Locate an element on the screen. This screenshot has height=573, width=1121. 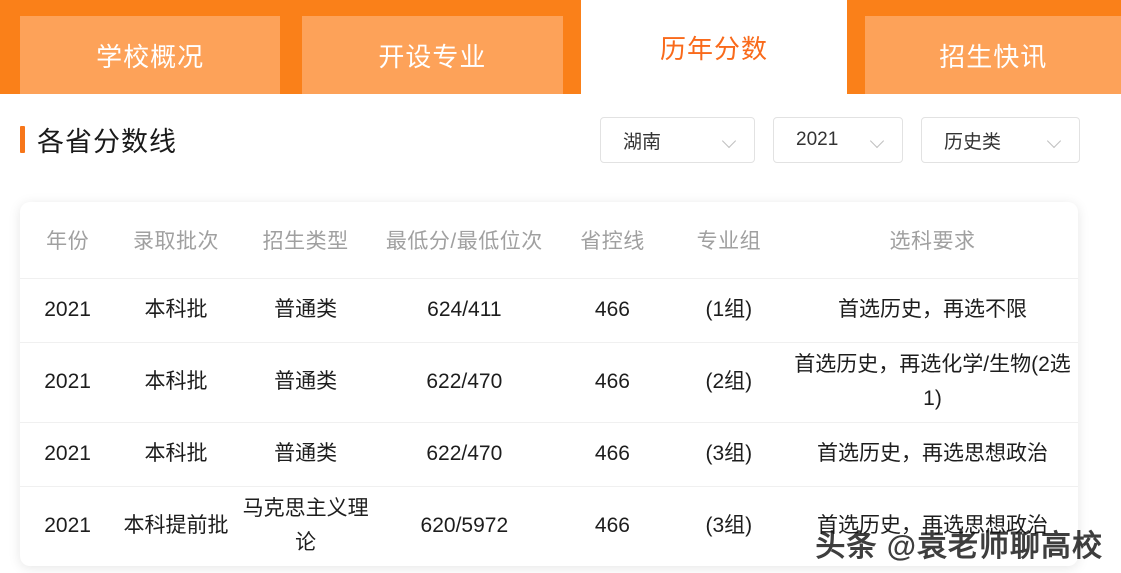
tab-label: 招生快讯 is located at coordinates (993, 56).